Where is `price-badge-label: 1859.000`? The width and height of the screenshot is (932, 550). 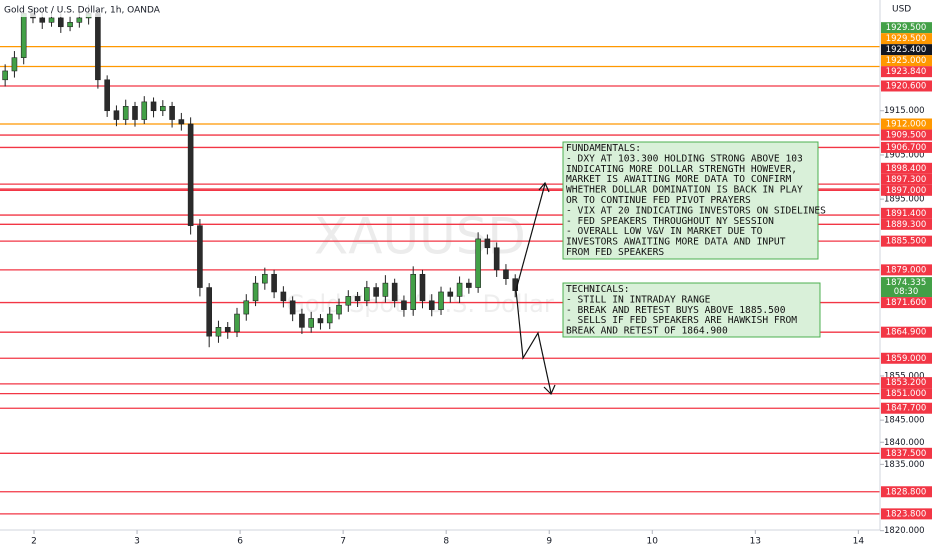
price-badge-label: 1859.000 is located at coordinates (906, 359).